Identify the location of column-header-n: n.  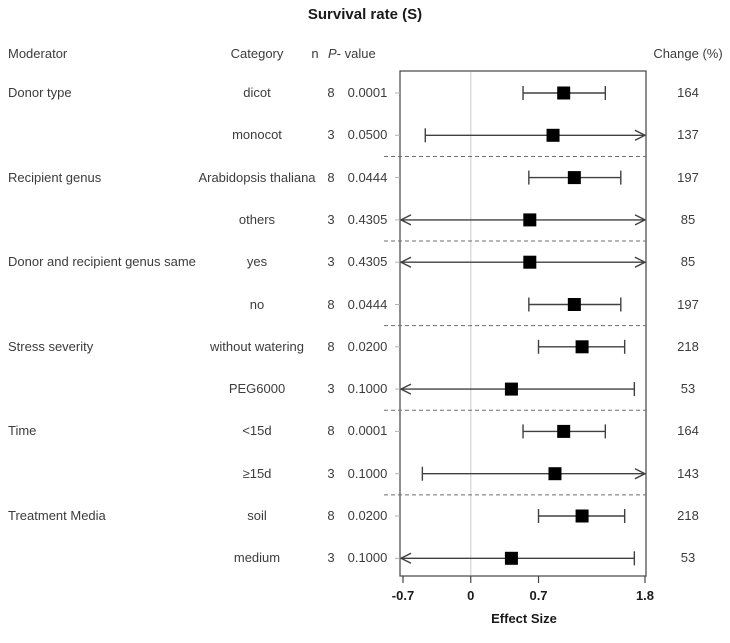
(315, 53).